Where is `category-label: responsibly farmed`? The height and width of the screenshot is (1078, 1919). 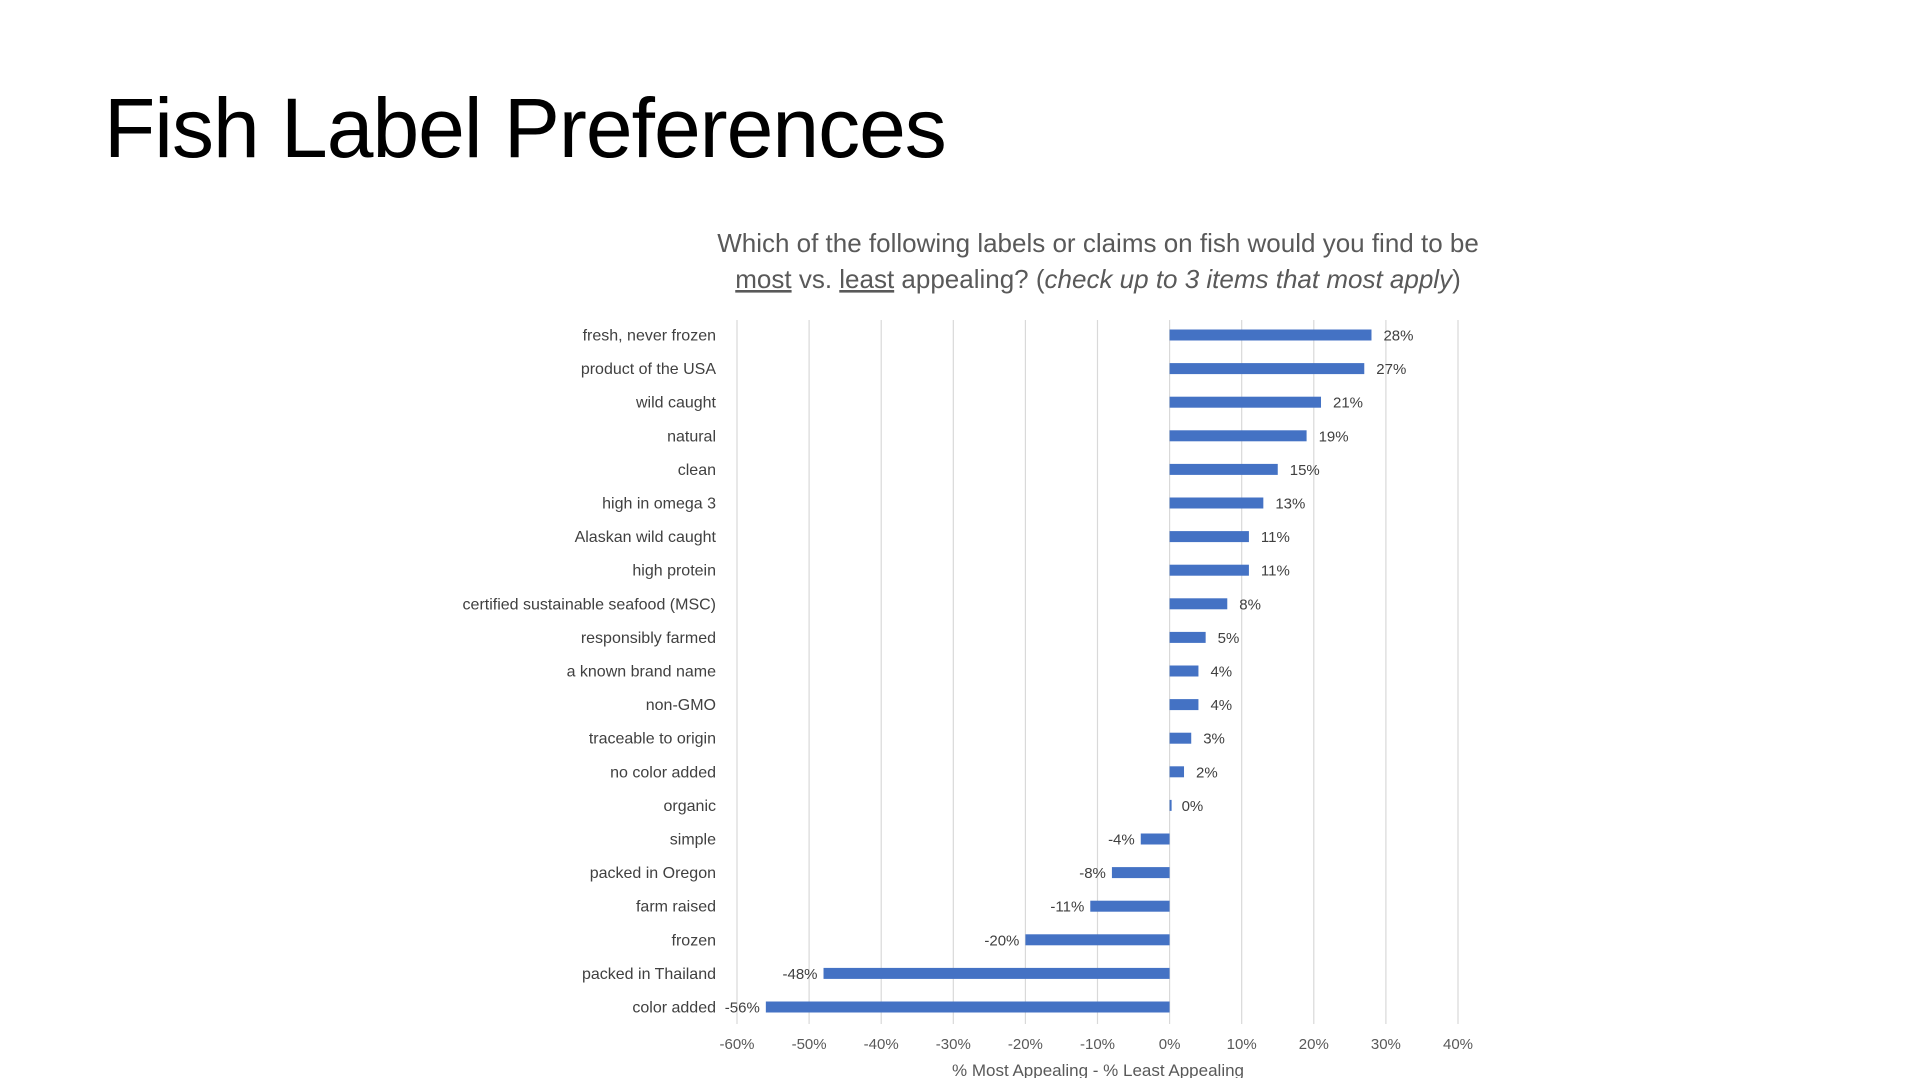 category-label: responsibly farmed is located at coordinates (648, 638).